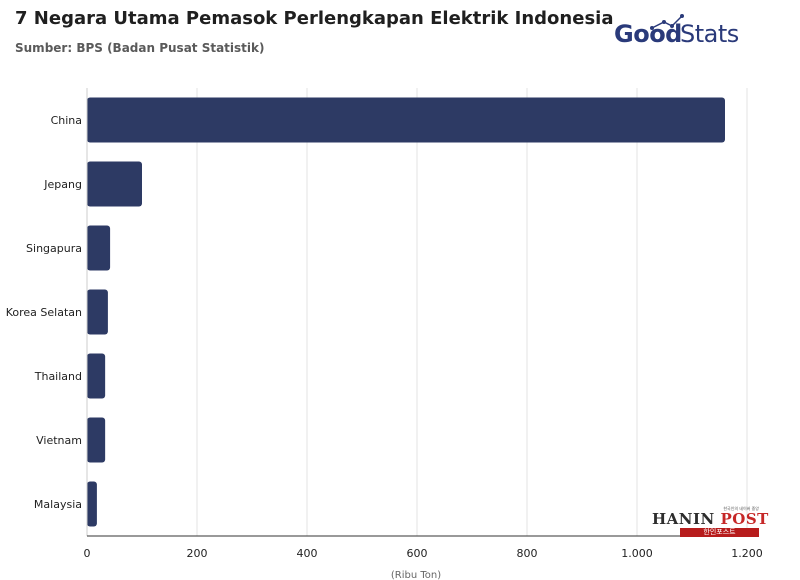  Describe the element at coordinates (719, 532) in the screenshot. I see `watermark-sub: 한인포스트` at that location.